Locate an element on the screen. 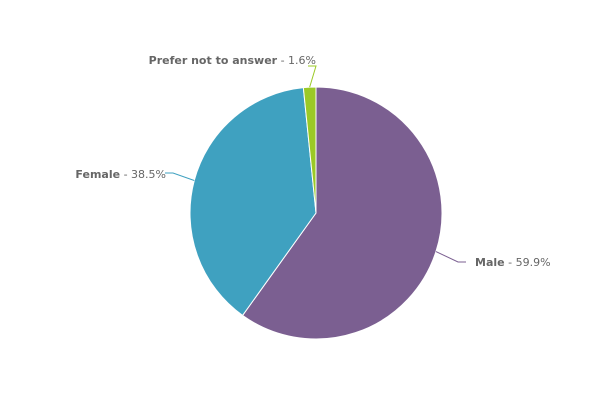 The image size is (616, 409). pie-slice-prefer-not-to-answer is located at coordinates (309, 150).